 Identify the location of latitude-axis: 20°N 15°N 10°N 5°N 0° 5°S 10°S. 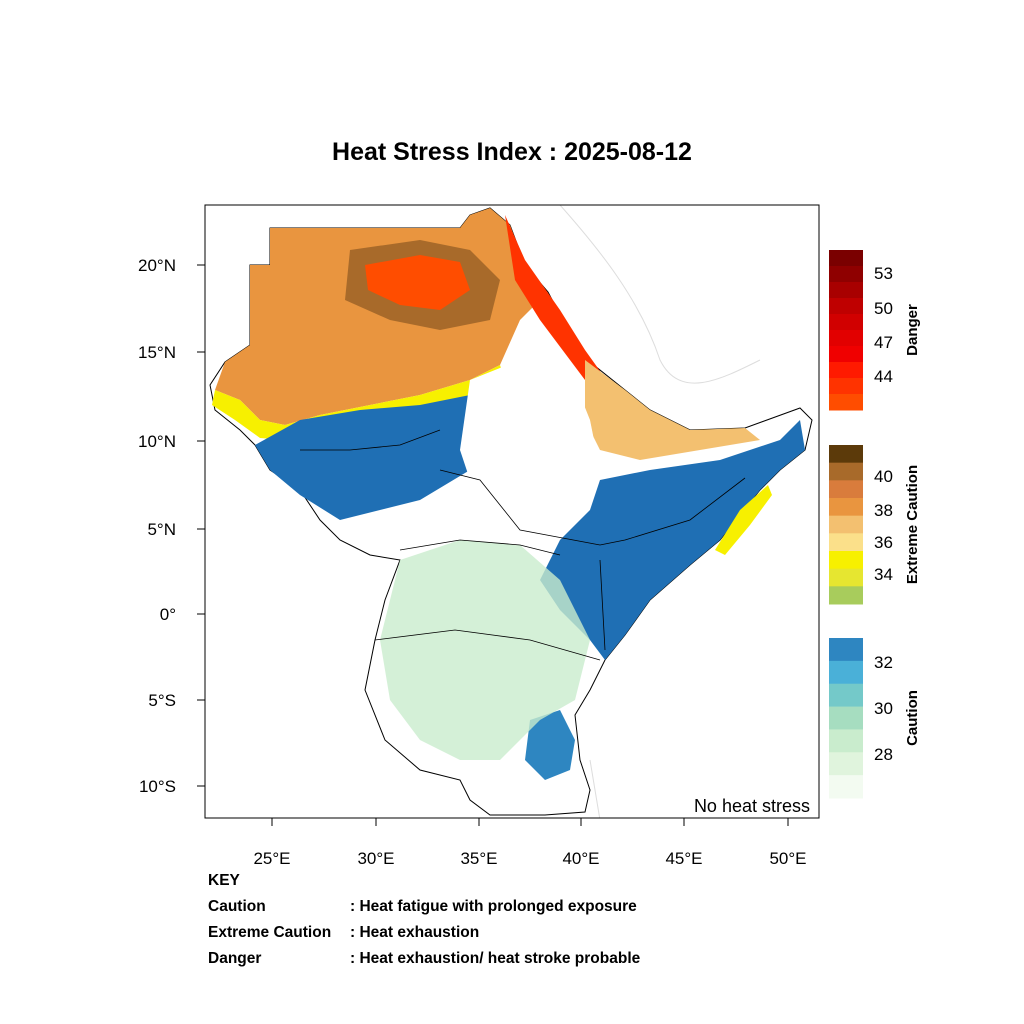
(171, 526).